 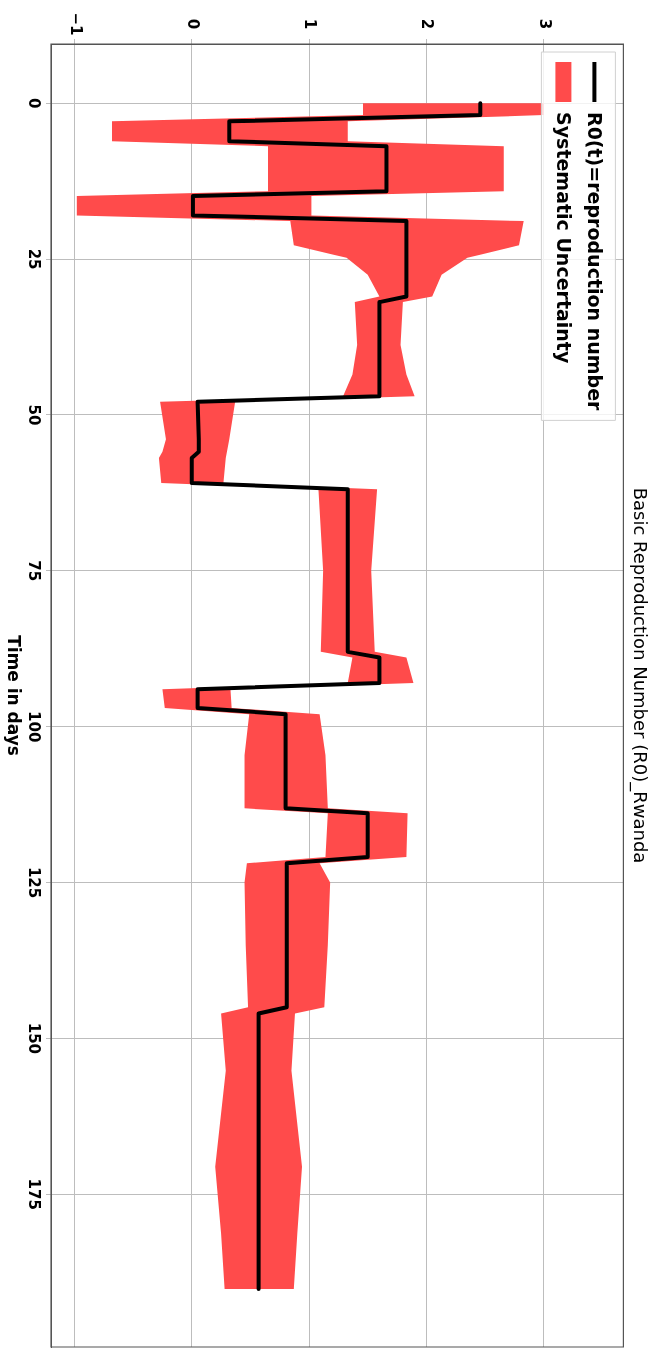 What do you see at coordinates (639, 675) in the screenshot?
I see `text: Basic Reproduction Number (R0)_Rwanda` at bounding box center [639, 675].